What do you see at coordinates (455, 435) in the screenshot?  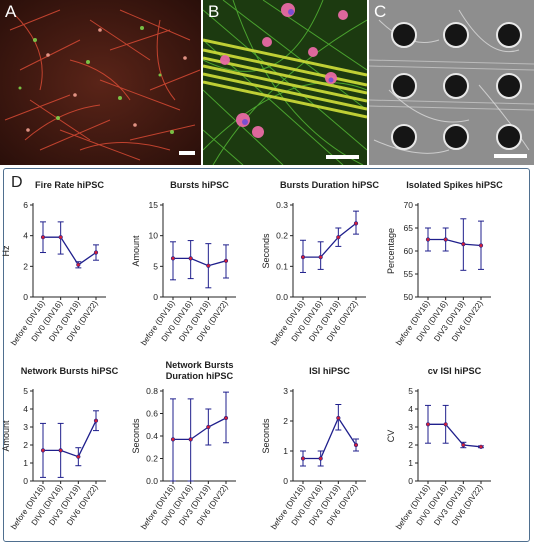 I see `chart8-series-line` at bounding box center [455, 435].